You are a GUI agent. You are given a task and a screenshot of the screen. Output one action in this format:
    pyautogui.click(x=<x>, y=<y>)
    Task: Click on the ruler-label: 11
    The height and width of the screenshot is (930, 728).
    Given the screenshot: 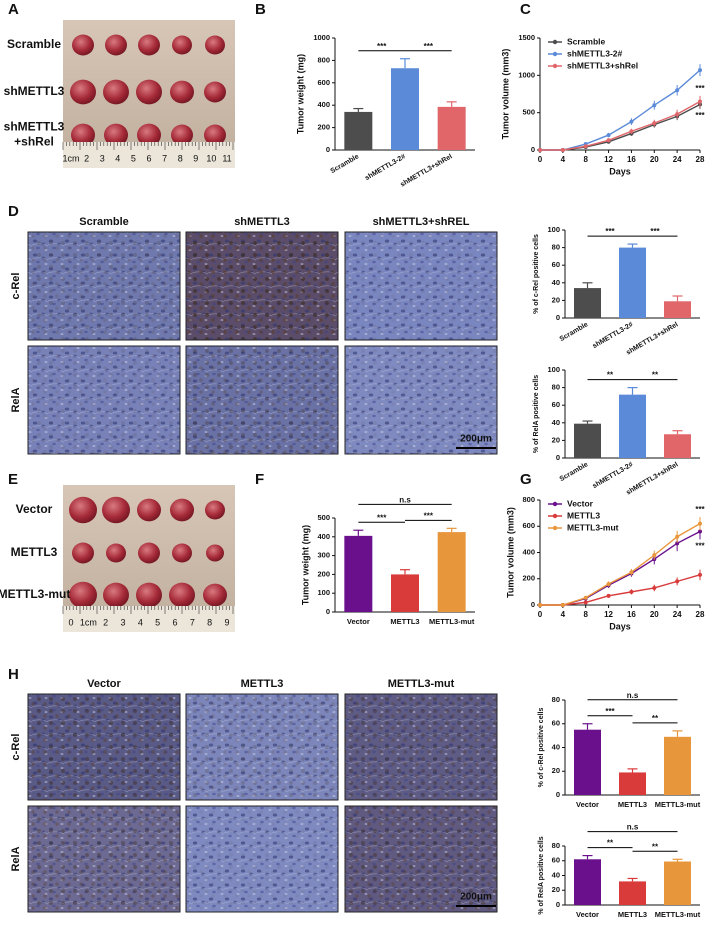 What is the action you would take?
    pyautogui.click(x=226, y=158)
    